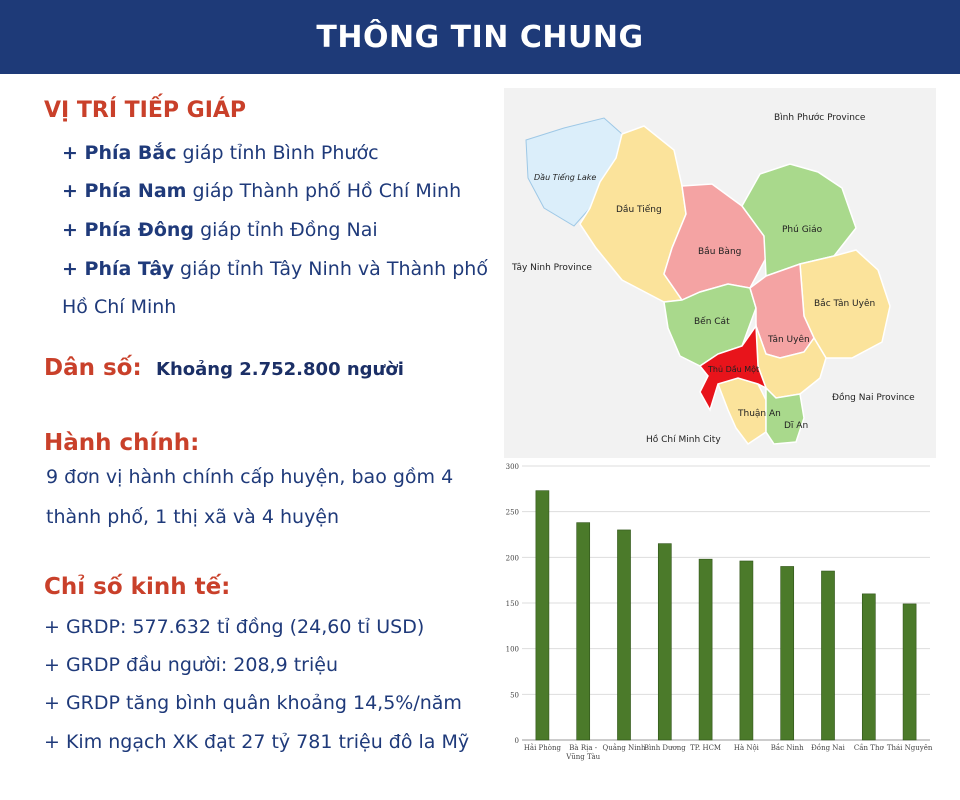 The width and height of the screenshot is (960, 800). I want to click on admin-line-1: 9 đơn vị hành chính cấp huyện, bao gồm 4, so click(250, 477).